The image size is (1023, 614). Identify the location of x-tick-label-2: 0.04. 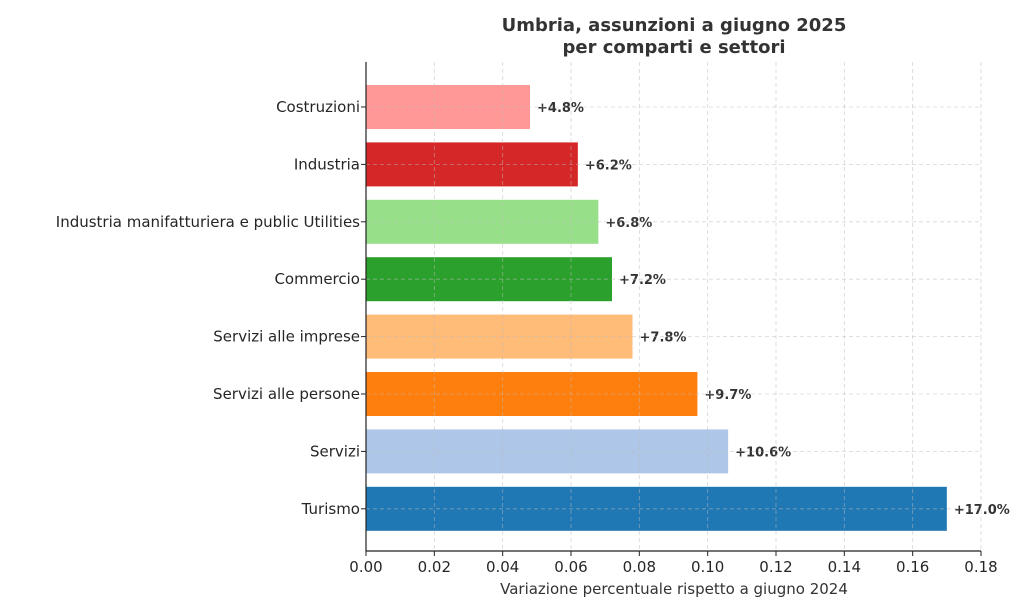
(502, 567).